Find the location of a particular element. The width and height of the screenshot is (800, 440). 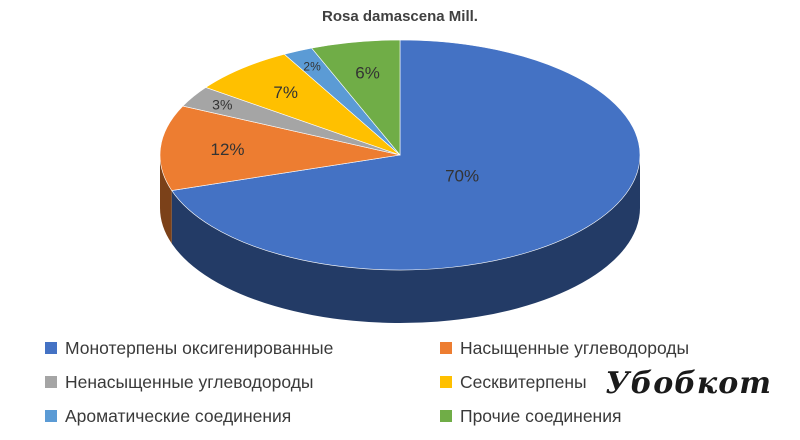

legend-item: Монотерпены оксигенированные is located at coordinates (242, 348).